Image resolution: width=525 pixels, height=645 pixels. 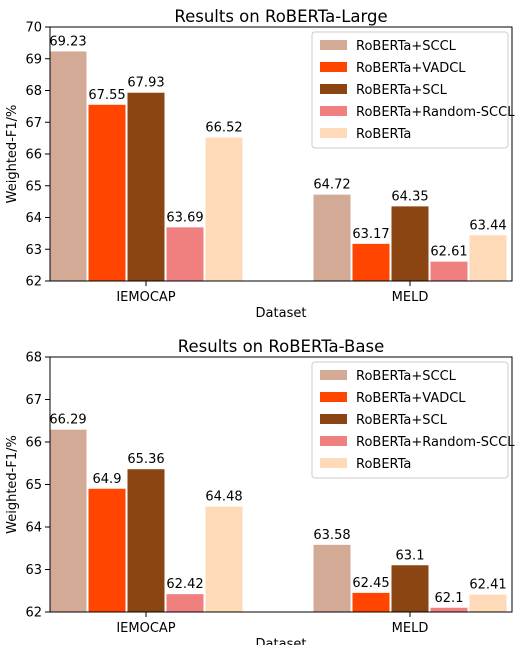 I want to click on data-label: 64.35, so click(x=409, y=196).